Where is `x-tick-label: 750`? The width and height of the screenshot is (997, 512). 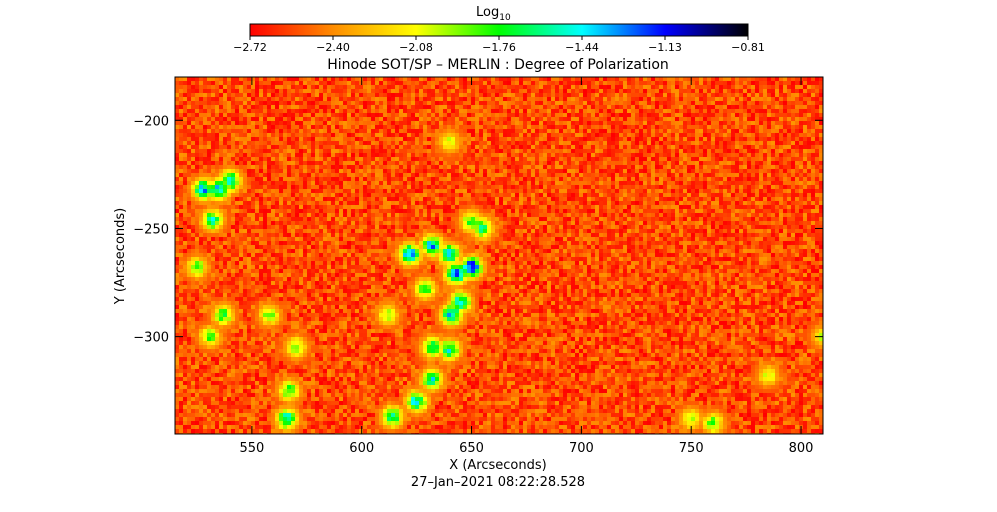
x-tick-label: 750 is located at coordinates (691, 448).